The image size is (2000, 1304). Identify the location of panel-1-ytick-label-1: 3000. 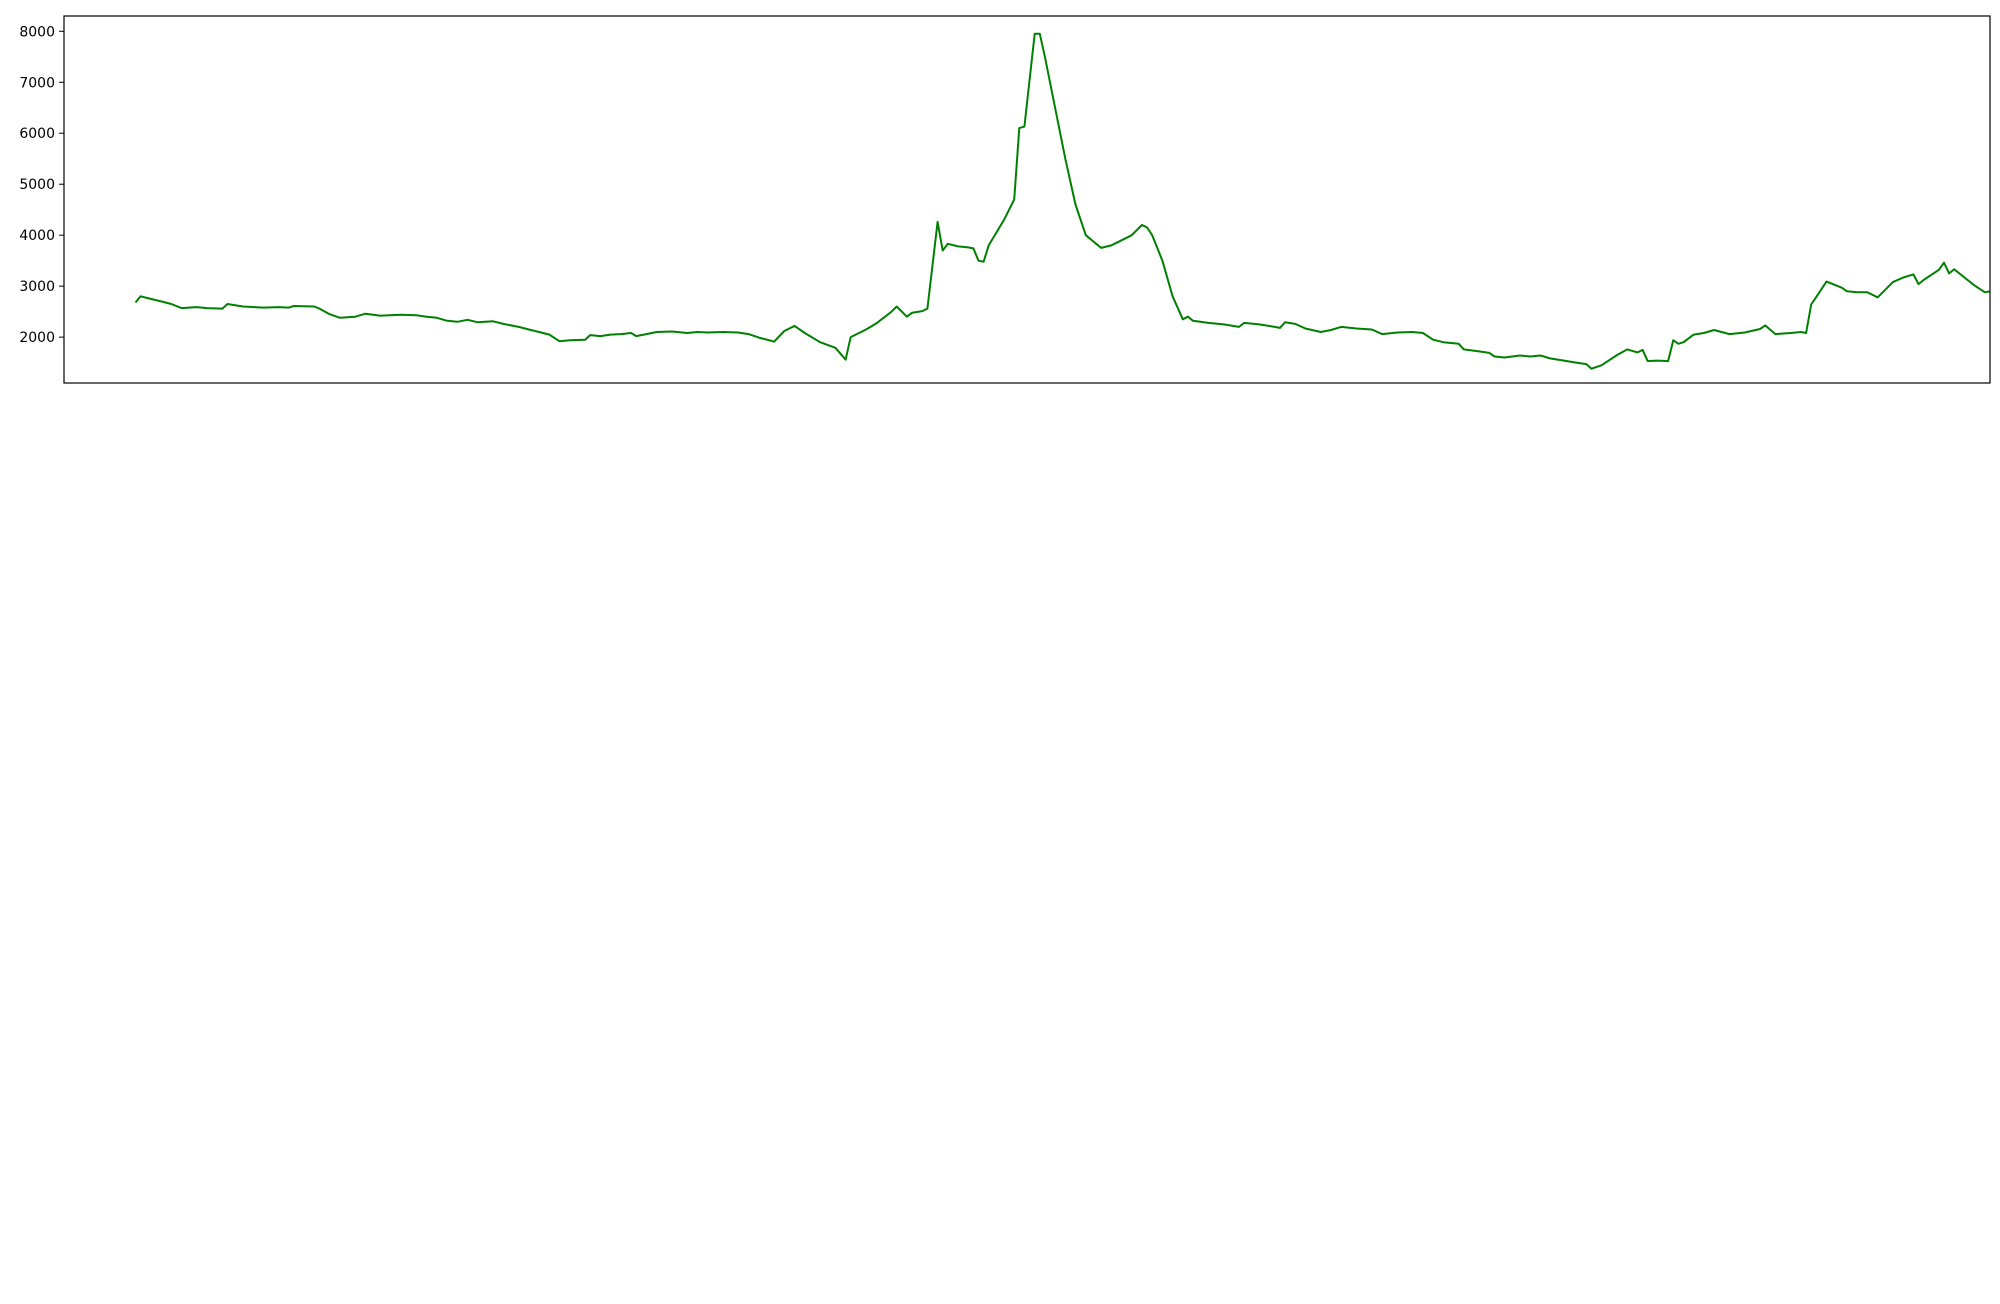
(37, 287).